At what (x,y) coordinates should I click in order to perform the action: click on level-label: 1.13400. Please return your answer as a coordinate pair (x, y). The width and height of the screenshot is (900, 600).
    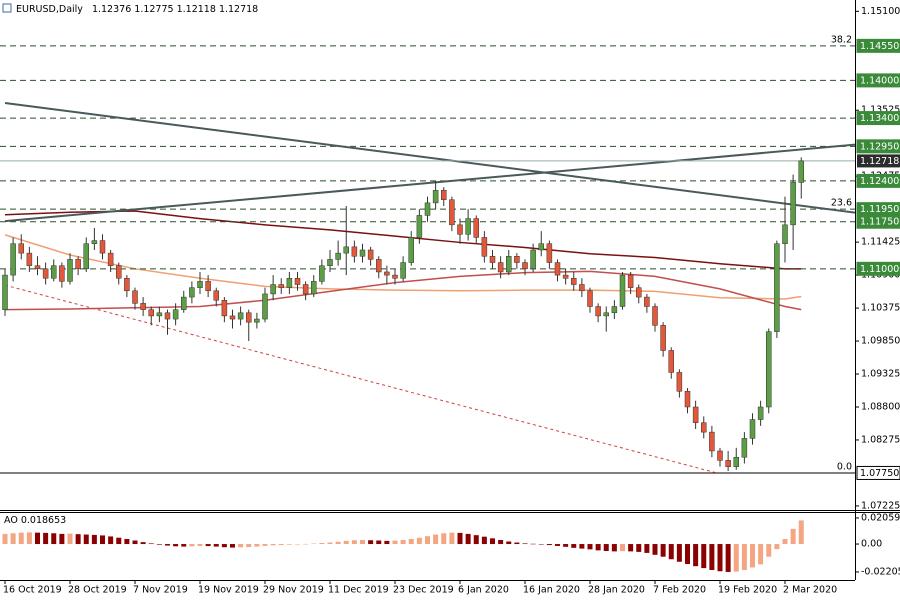
    Looking at the image, I should click on (879, 118).